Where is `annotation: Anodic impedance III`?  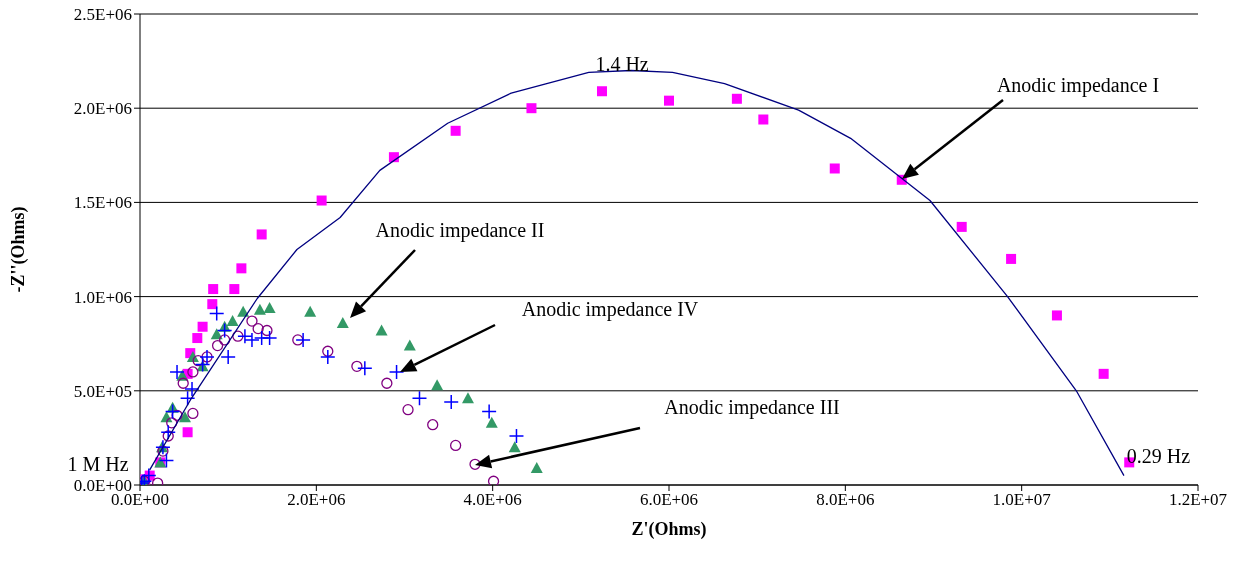 annotation: Anodic impedance III is located at coordinates (752, 407).